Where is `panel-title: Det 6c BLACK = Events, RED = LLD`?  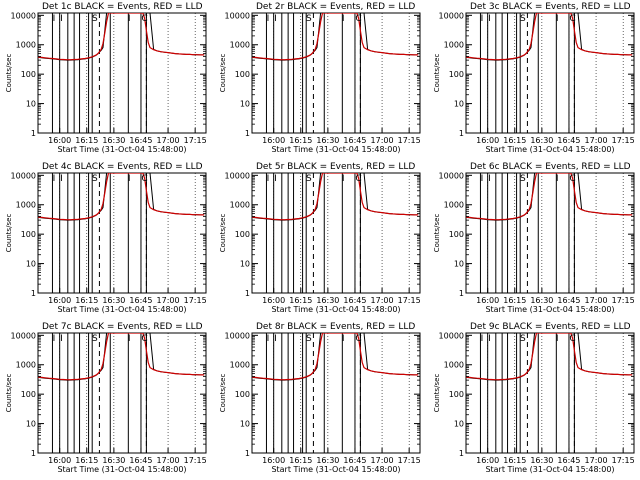 panel-title: Det 6c BLACK = Events, RED = LLD is located at coordinates (550, 167).